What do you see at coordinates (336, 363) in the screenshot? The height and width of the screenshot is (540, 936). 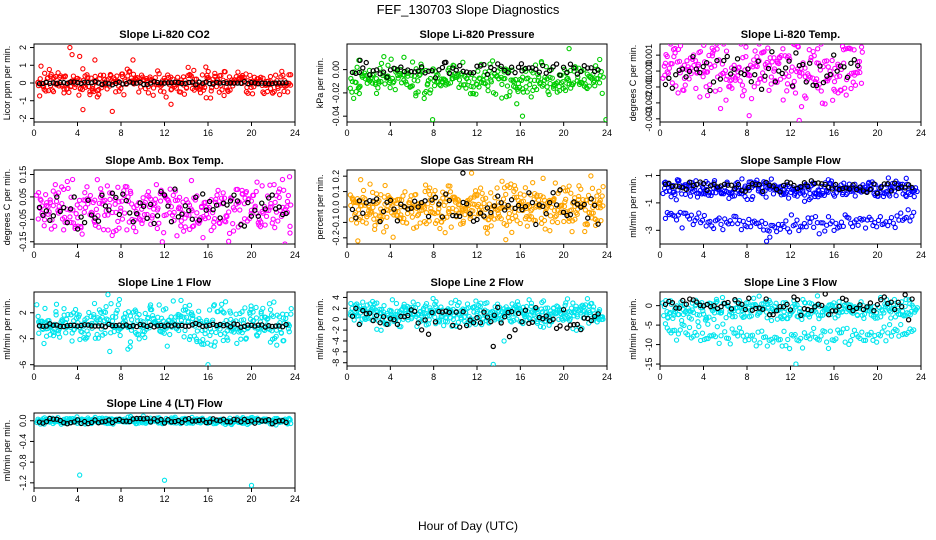 I see `y-tick-label: -8` at bounding box center [336, 363].